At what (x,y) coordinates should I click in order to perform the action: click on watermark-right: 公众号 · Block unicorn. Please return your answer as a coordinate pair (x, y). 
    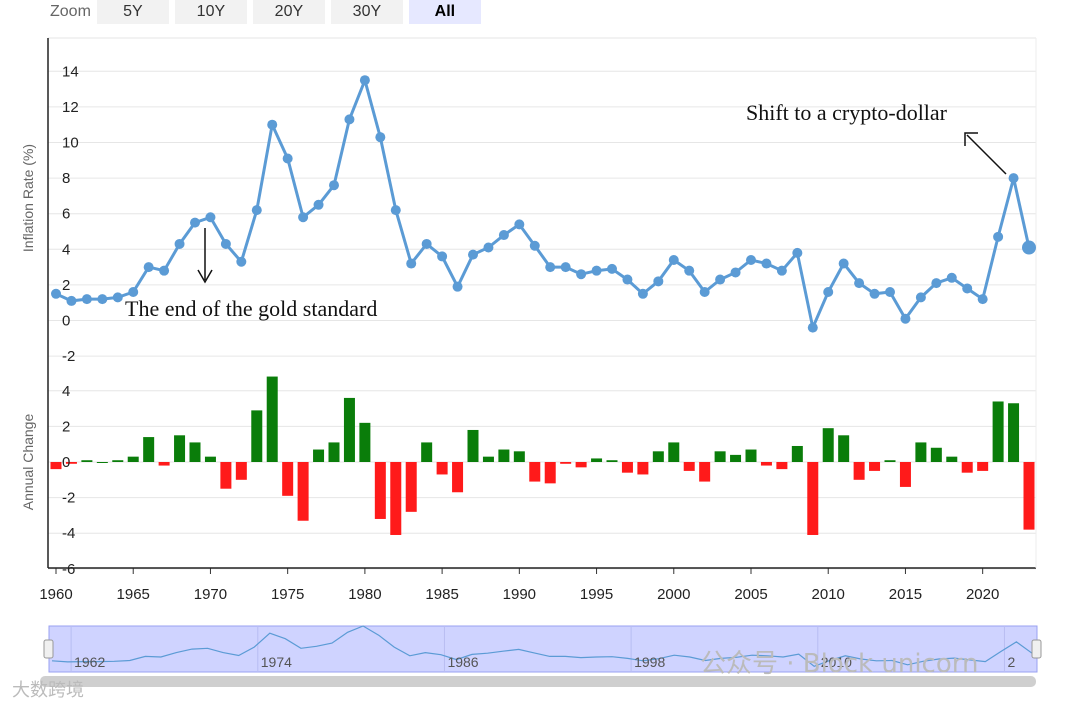
    Looking at the image, I should click on (839, 664).